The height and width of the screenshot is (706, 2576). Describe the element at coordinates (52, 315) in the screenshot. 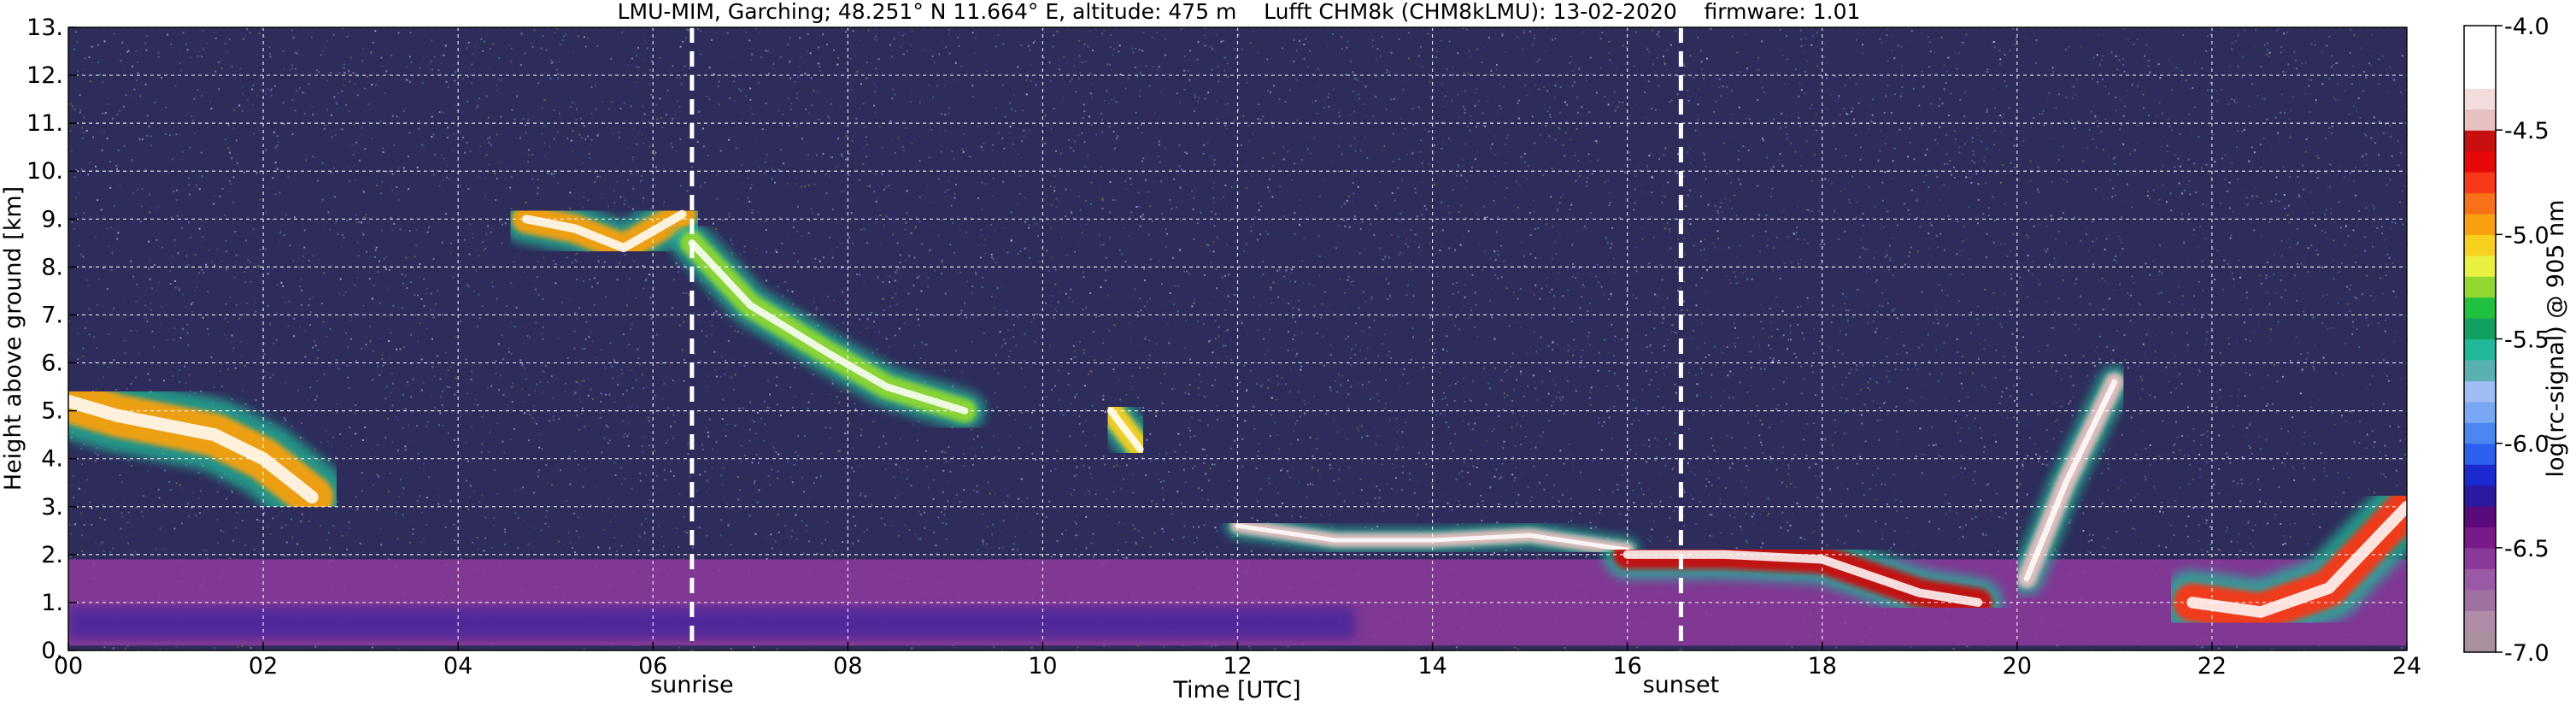

I see `y-tick-label: 7.` at that location.